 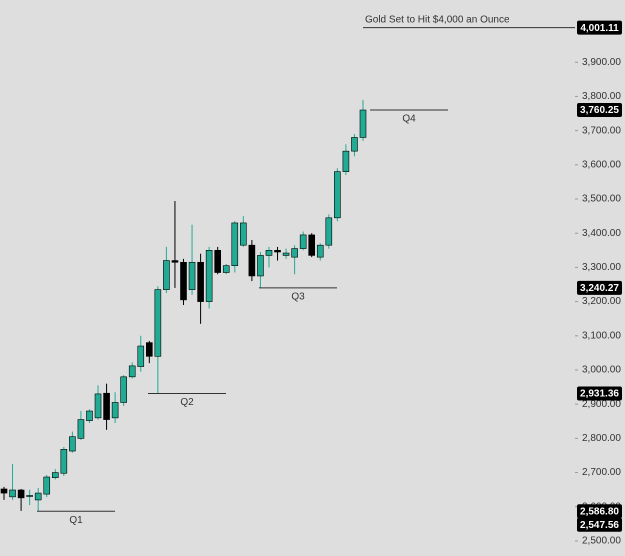 I want to click on price-label: 2,931.36, so click(x=599, y=394).